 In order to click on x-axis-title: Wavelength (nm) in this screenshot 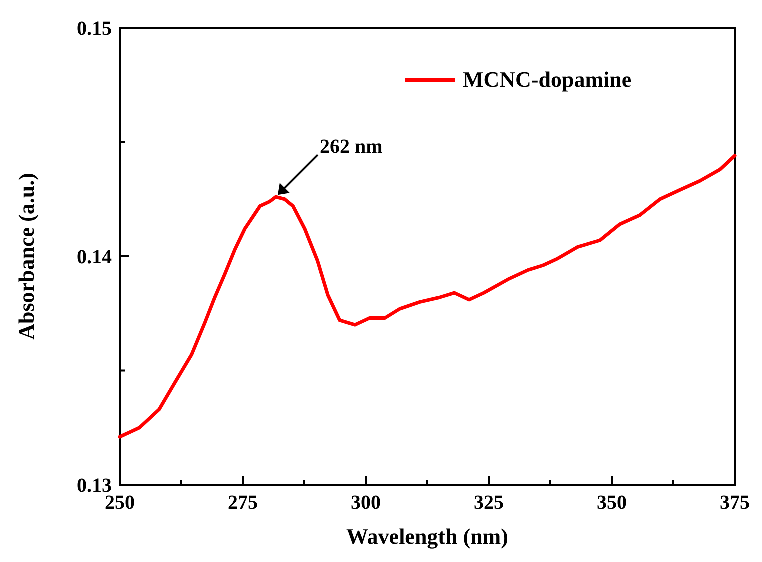, I will do `click(427, 536)`.